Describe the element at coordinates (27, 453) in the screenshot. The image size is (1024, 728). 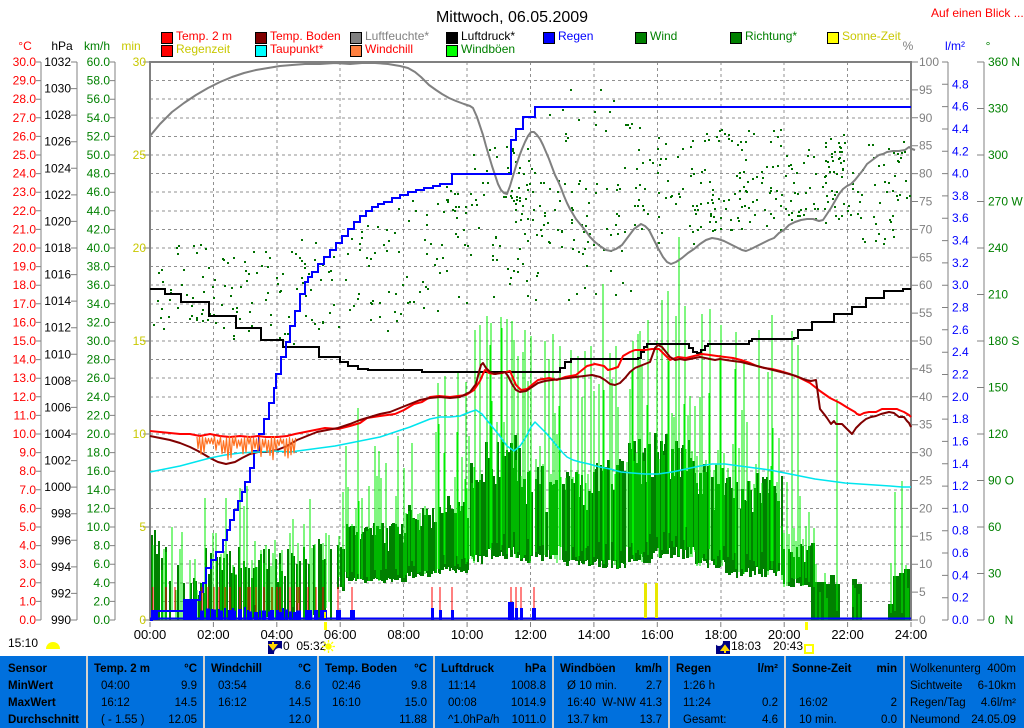
I see `svg-text: 9.0` at that location.